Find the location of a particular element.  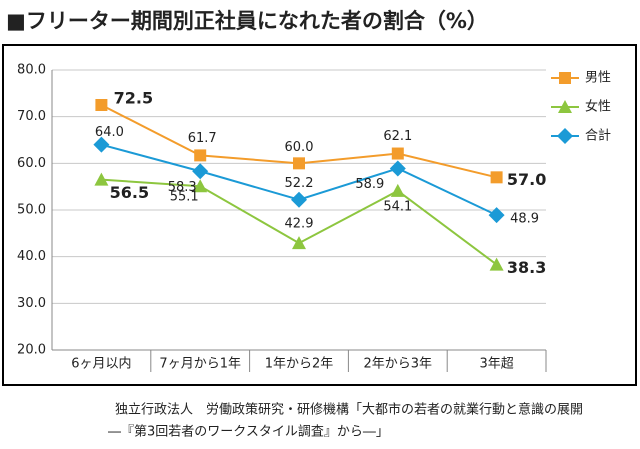

legend-label: 女性 is located at coordinates (598, 107).